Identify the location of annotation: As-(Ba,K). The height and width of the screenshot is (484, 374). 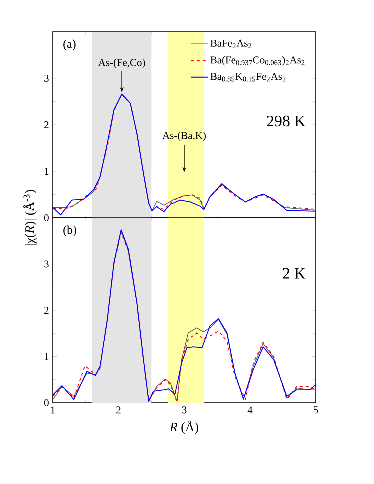
(184, 137).